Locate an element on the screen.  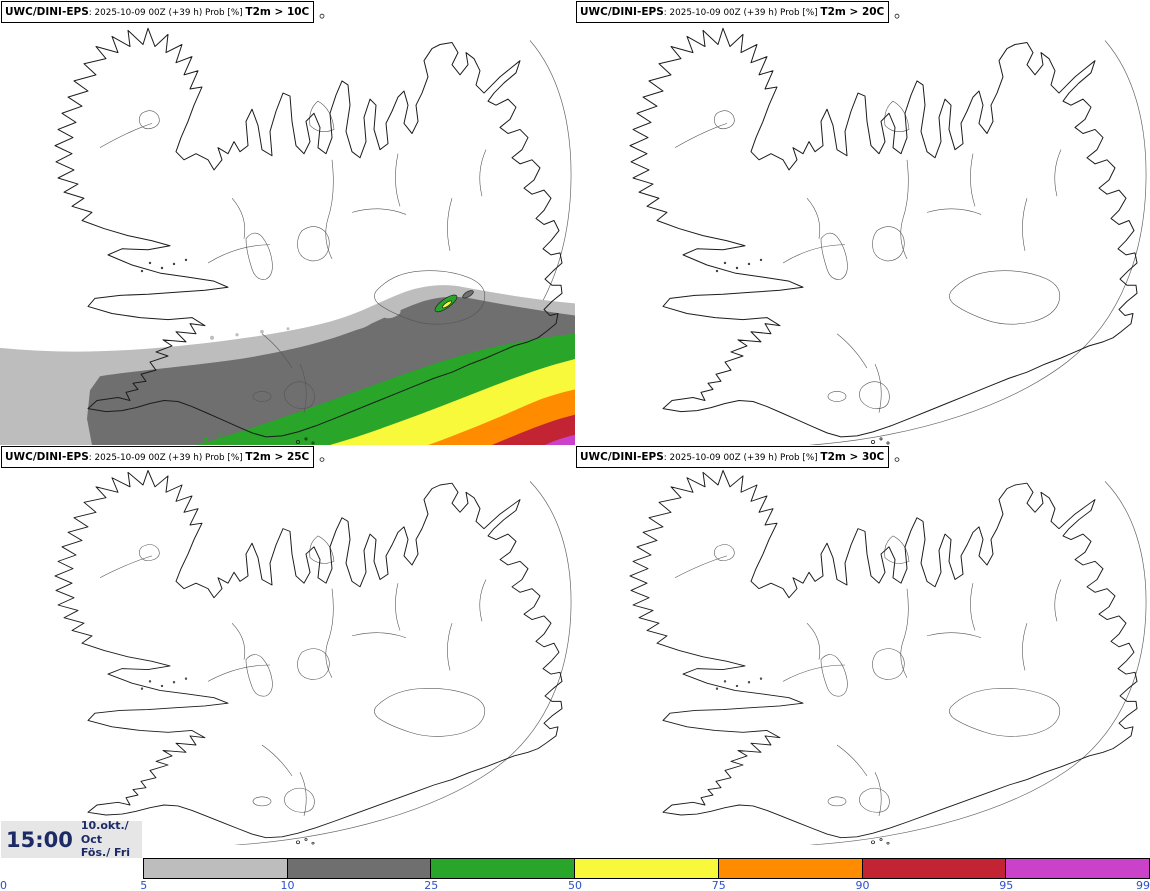
probability-colorbar is located at coordinates (575, 868).